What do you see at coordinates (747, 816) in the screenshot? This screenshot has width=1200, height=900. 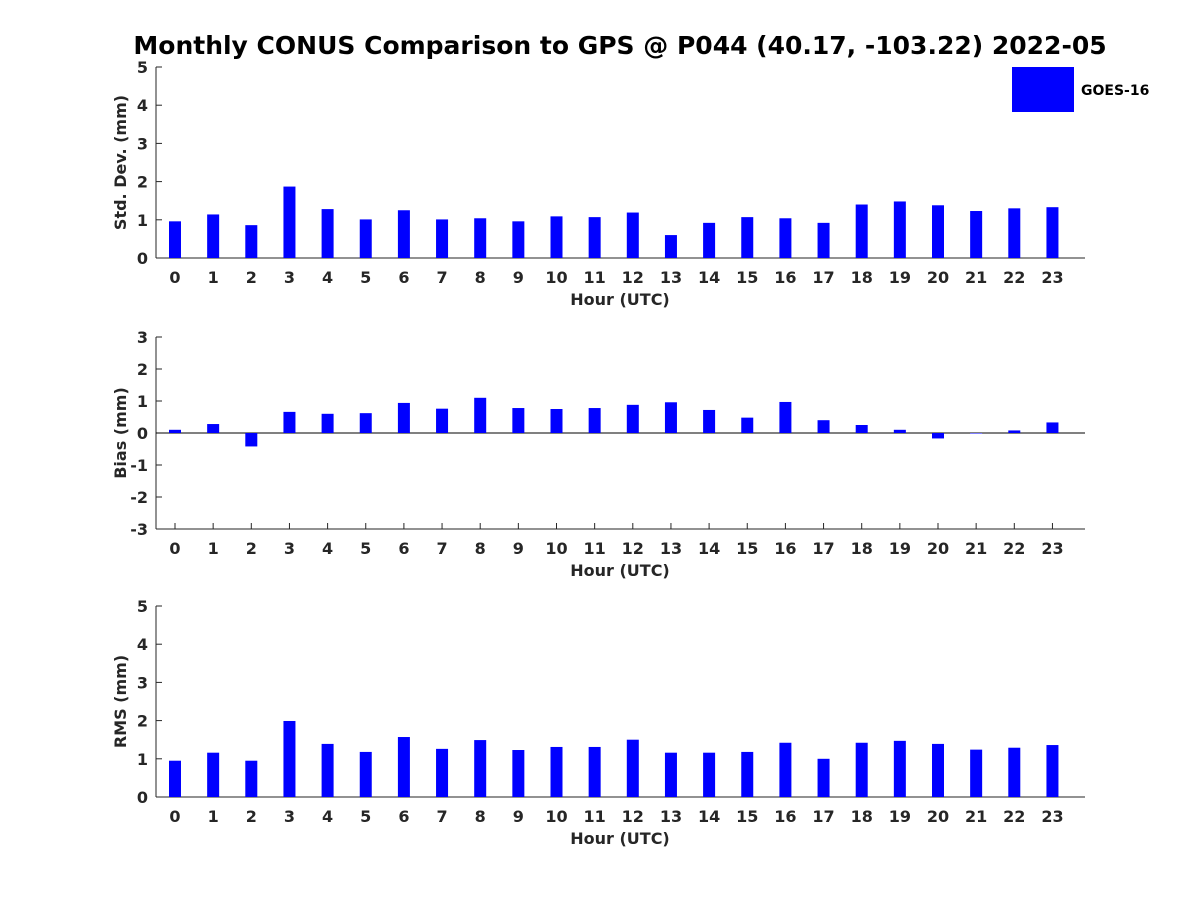 I see `rms-x-tick-label: 15` at bounding box center [747, 816].